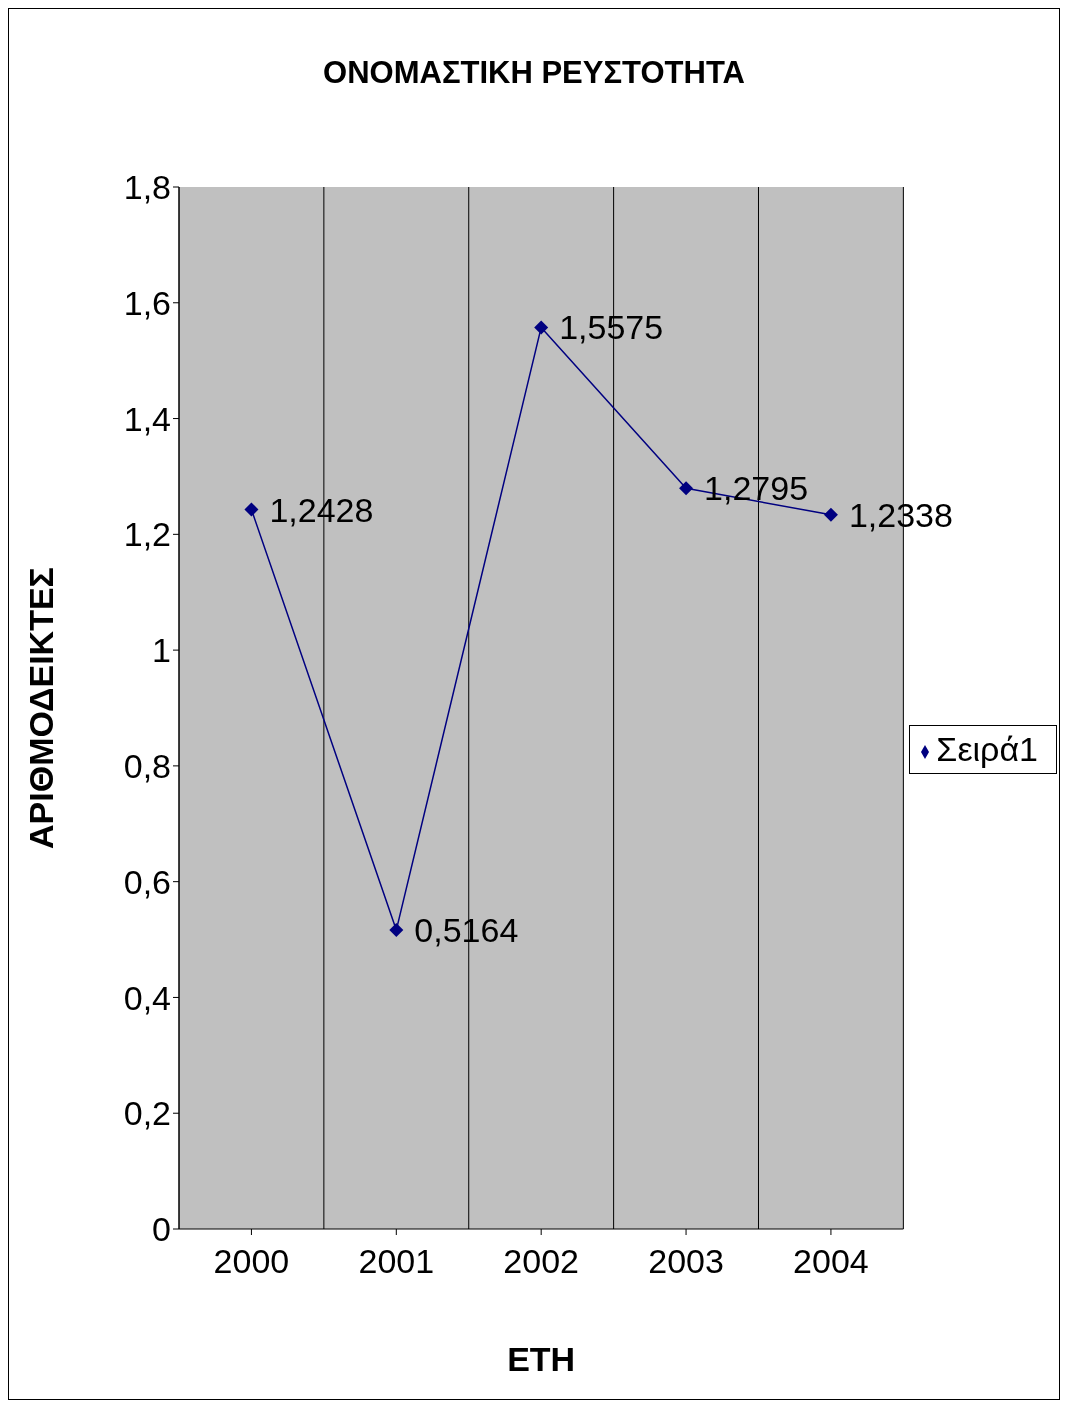  Describe the element at coordinates (147, 997) in the screenshot. I see `y-tick-label: 0,4` at that location.